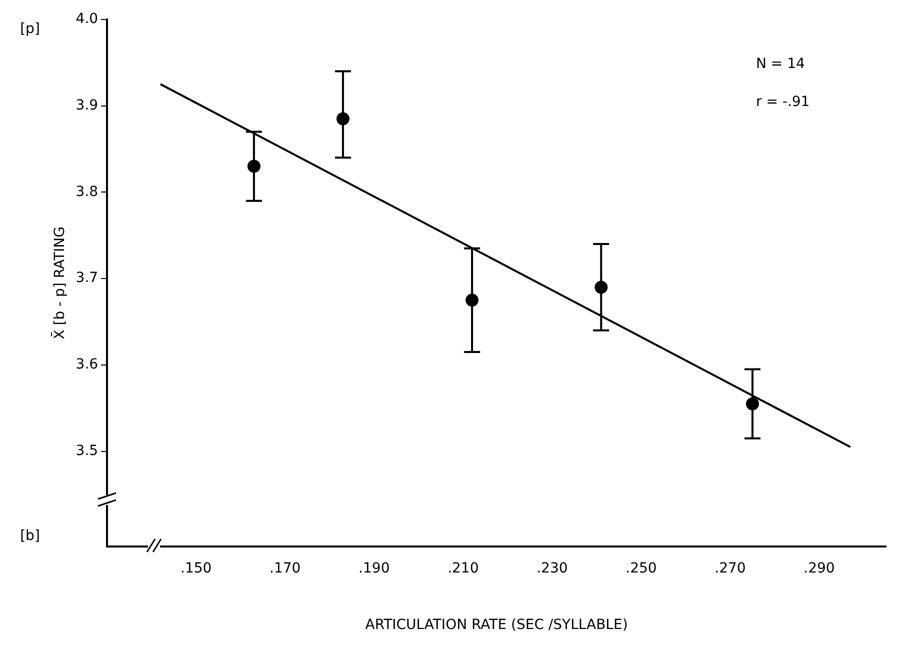  I want to click on y-tick-label: 3.5, so click(87, 451).